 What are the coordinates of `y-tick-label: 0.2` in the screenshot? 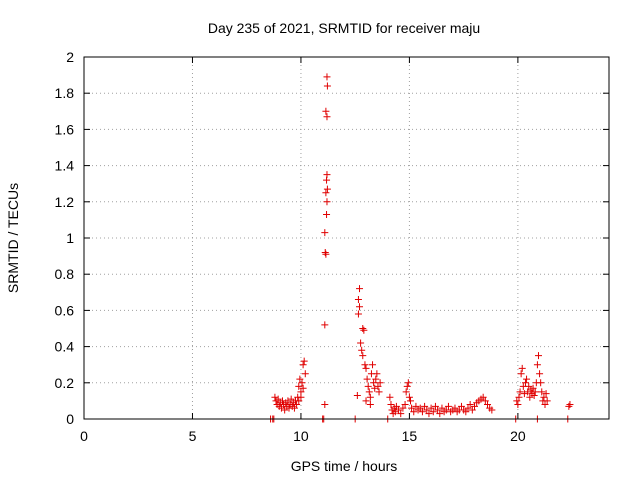 It's located at (65, 383).